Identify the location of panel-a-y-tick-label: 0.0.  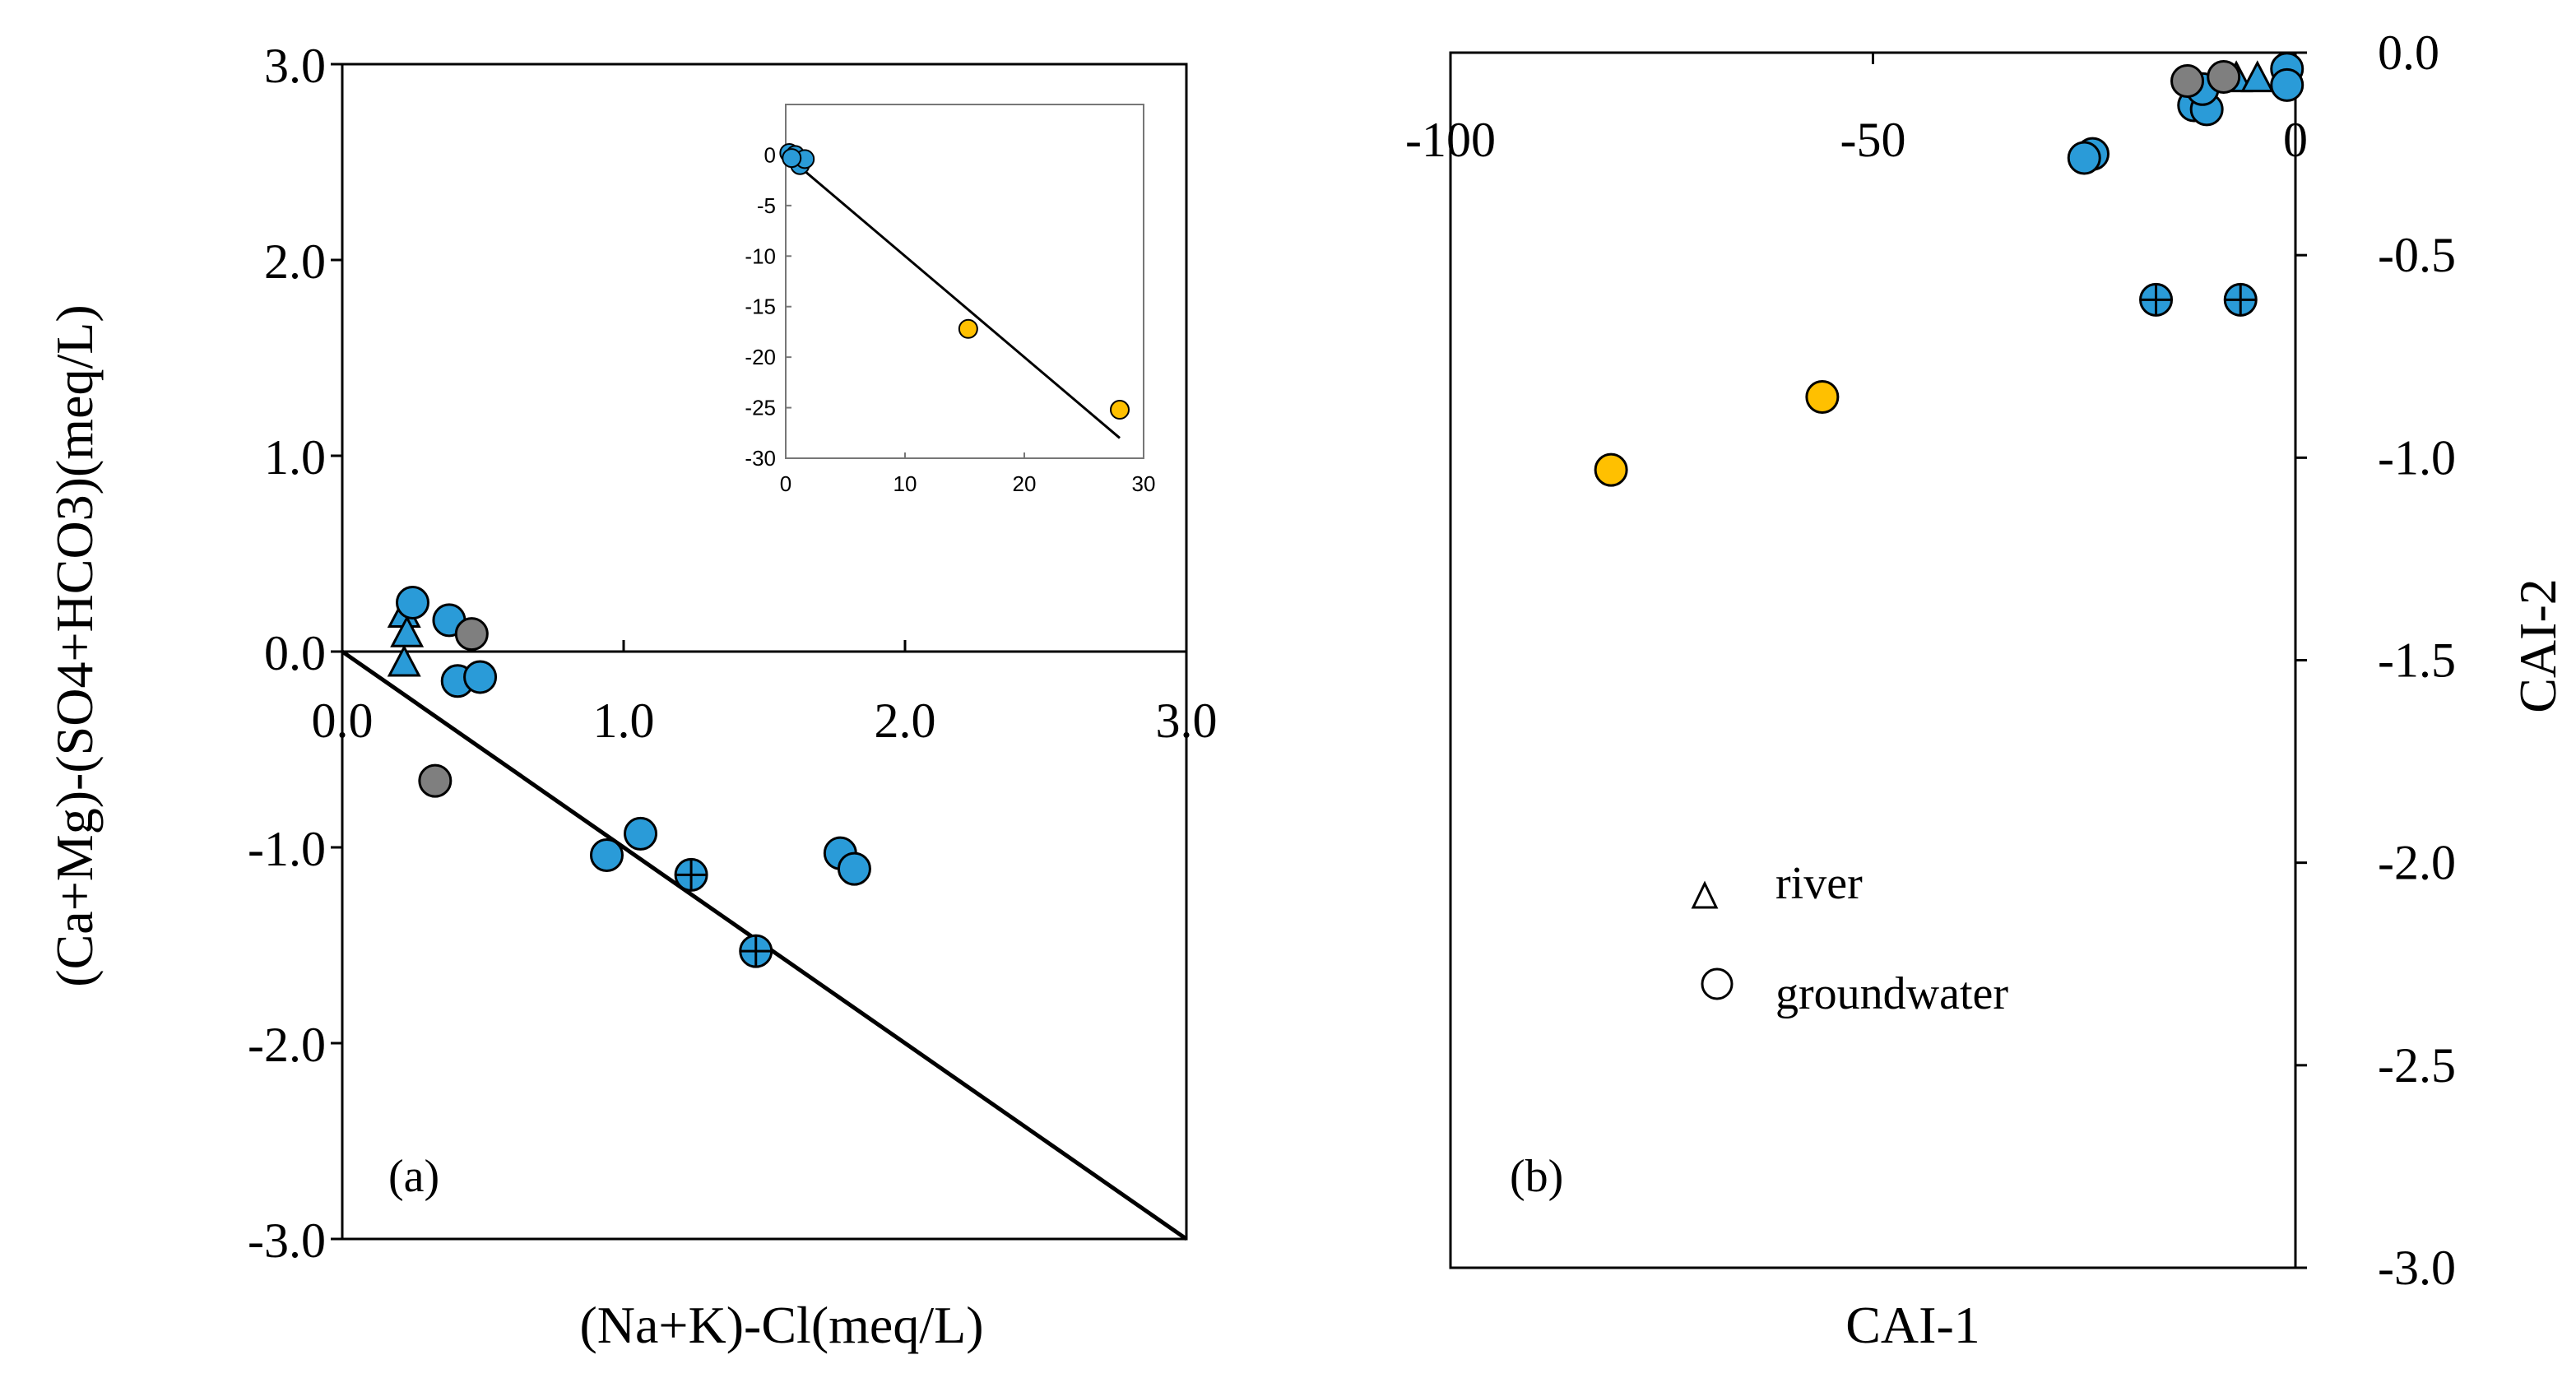
(295, 653).